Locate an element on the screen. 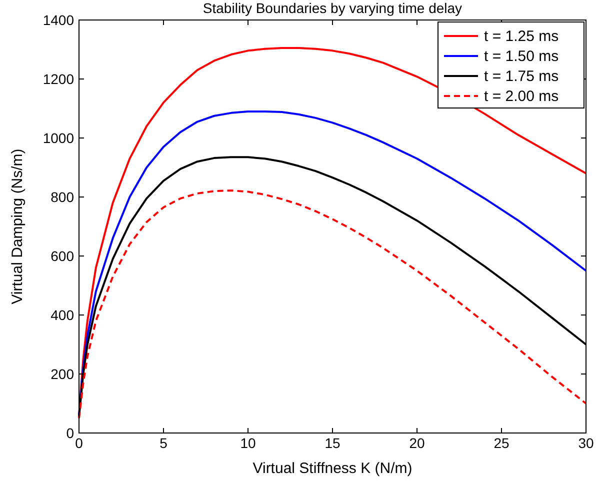 The width and height of the screenshot is (596, 481). x-tick-label: 20 is located at coordinates (417, 443).